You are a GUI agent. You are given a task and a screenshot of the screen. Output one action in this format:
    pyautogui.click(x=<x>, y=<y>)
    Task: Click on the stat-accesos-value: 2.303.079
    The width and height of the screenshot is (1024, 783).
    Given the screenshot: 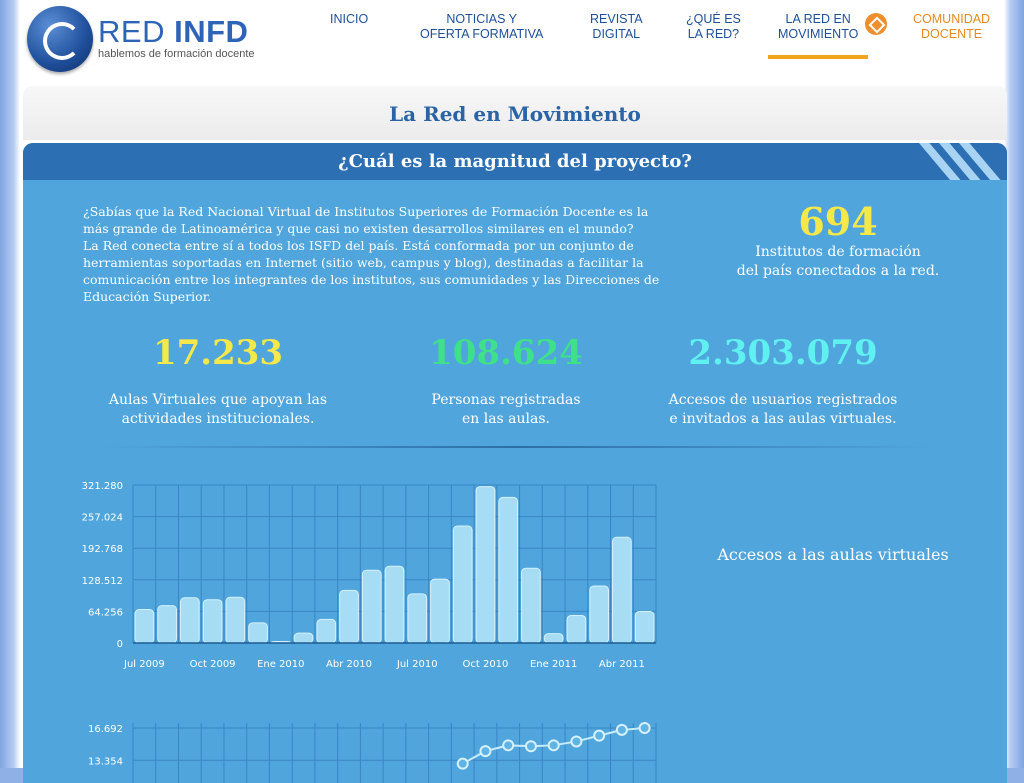 What is the action you would take?
    pyautogui.click(x=783, y=353)
    